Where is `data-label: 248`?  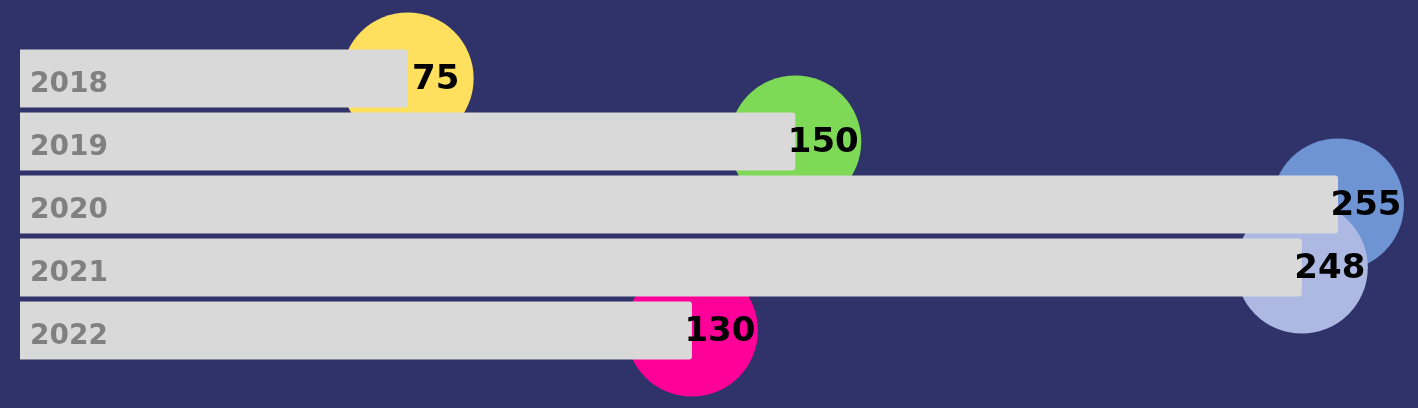
data-label: 248 is located at coordinates (1330, 266).